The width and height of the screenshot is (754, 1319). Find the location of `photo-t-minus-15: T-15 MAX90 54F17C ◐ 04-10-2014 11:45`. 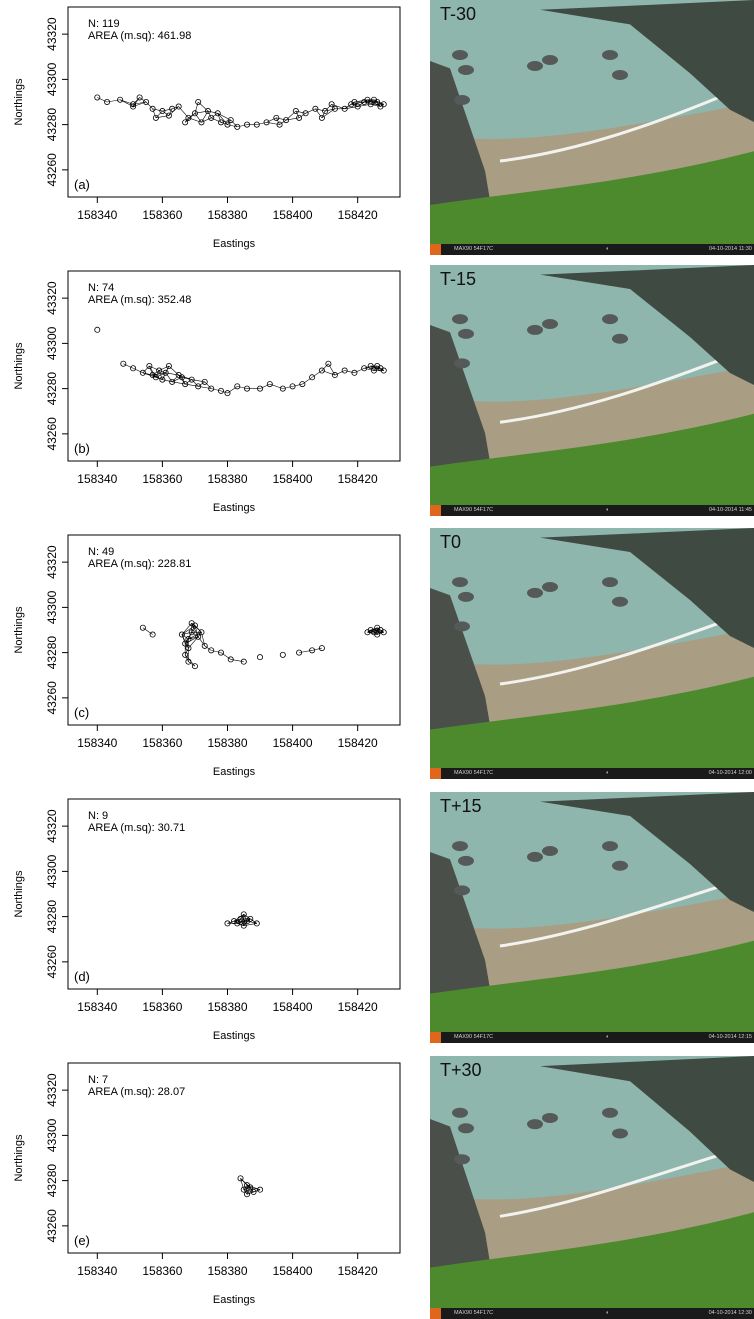

photo-t-minus-15: T-15 MAX90 54F17C ◐ 04-10-2014 11:45 is located at coordinates (592, 390).